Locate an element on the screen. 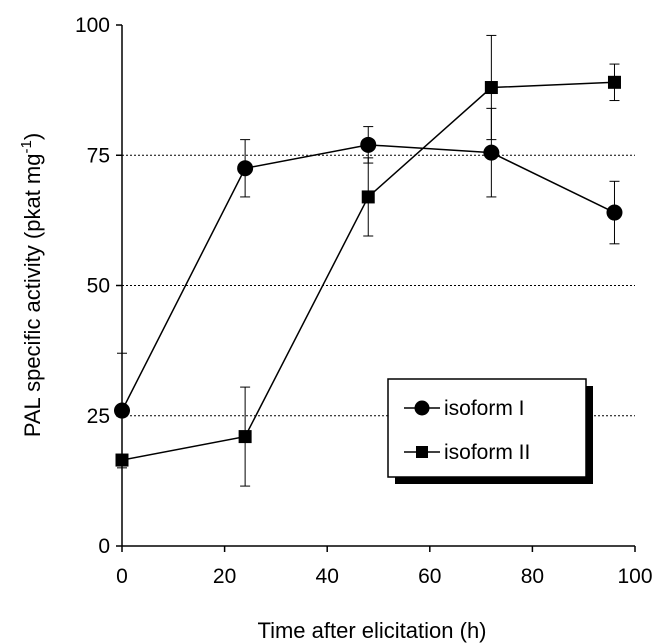  y-axis-title-main: PAL specific activity (pkat mg is located at coordinates (32, 296).